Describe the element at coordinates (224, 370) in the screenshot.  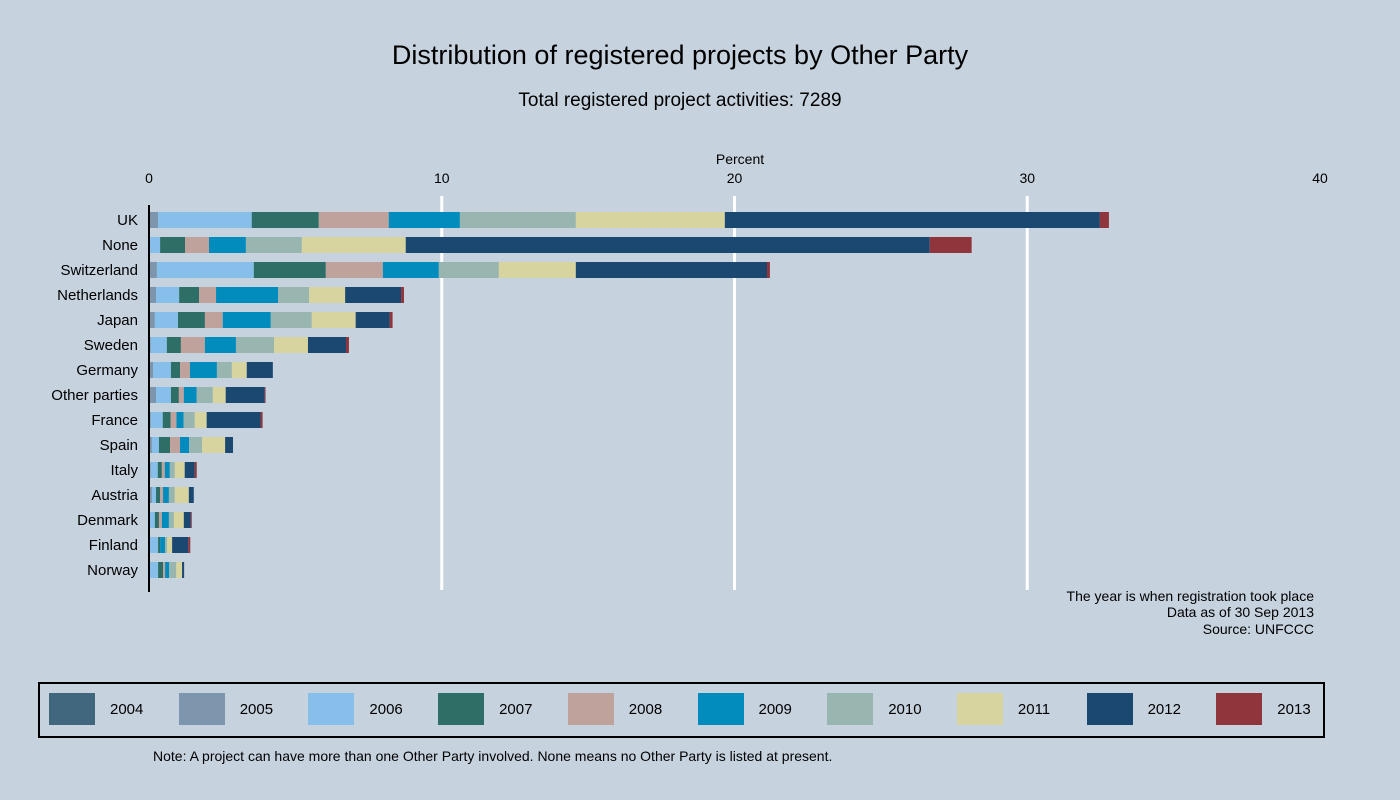
I see `bar-segment-germany-2010` at that location.